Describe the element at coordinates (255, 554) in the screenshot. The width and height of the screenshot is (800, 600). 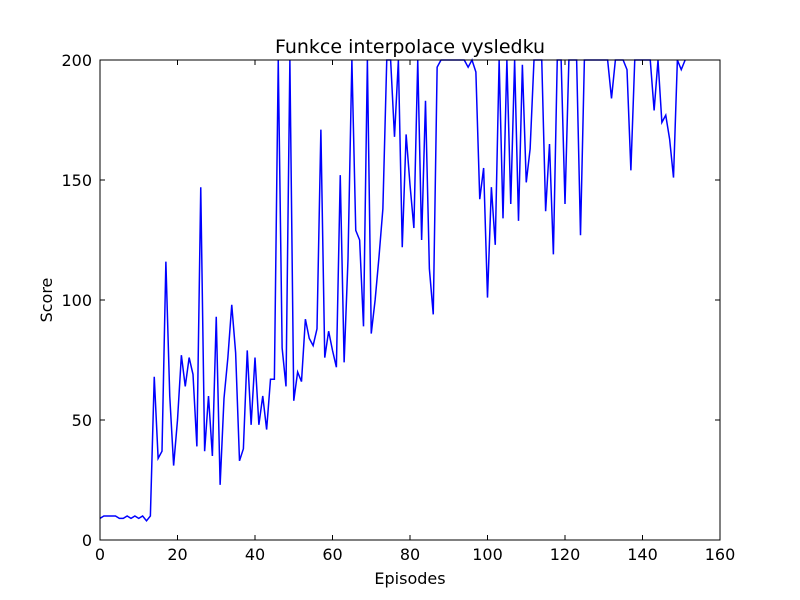
I see `x-tick-label: 40` at that location.